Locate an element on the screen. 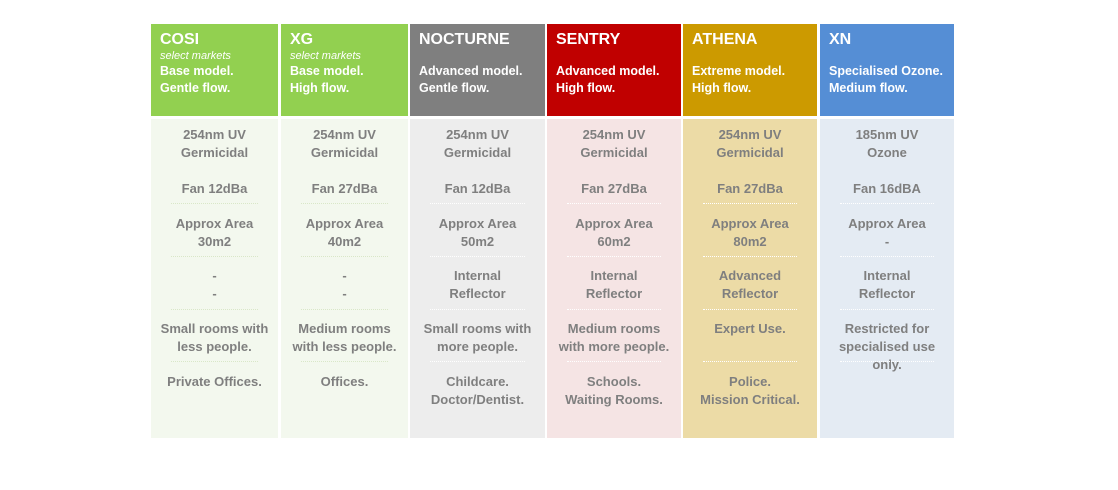  example-venues-cell: Offices. is located at coordinates (344, 382).